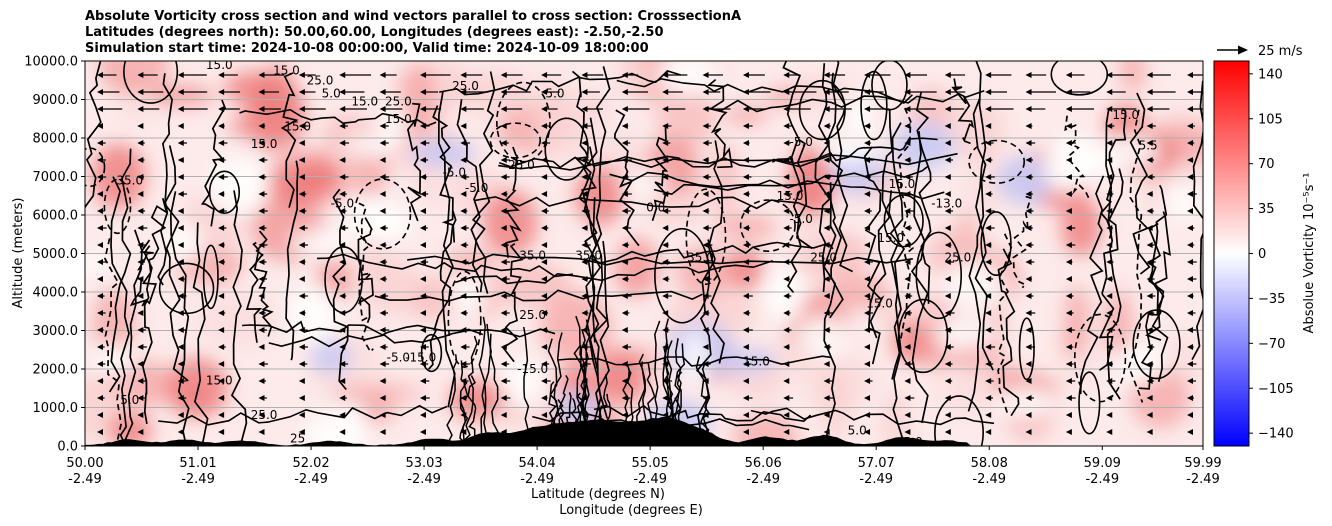 The height and width of the screenshot is (526, 1332). What do you see at coordinates (1102, 479) in the screenshot?
I see `x-tick-label-longitude: -2.49` at bounding box center [1102, 479].